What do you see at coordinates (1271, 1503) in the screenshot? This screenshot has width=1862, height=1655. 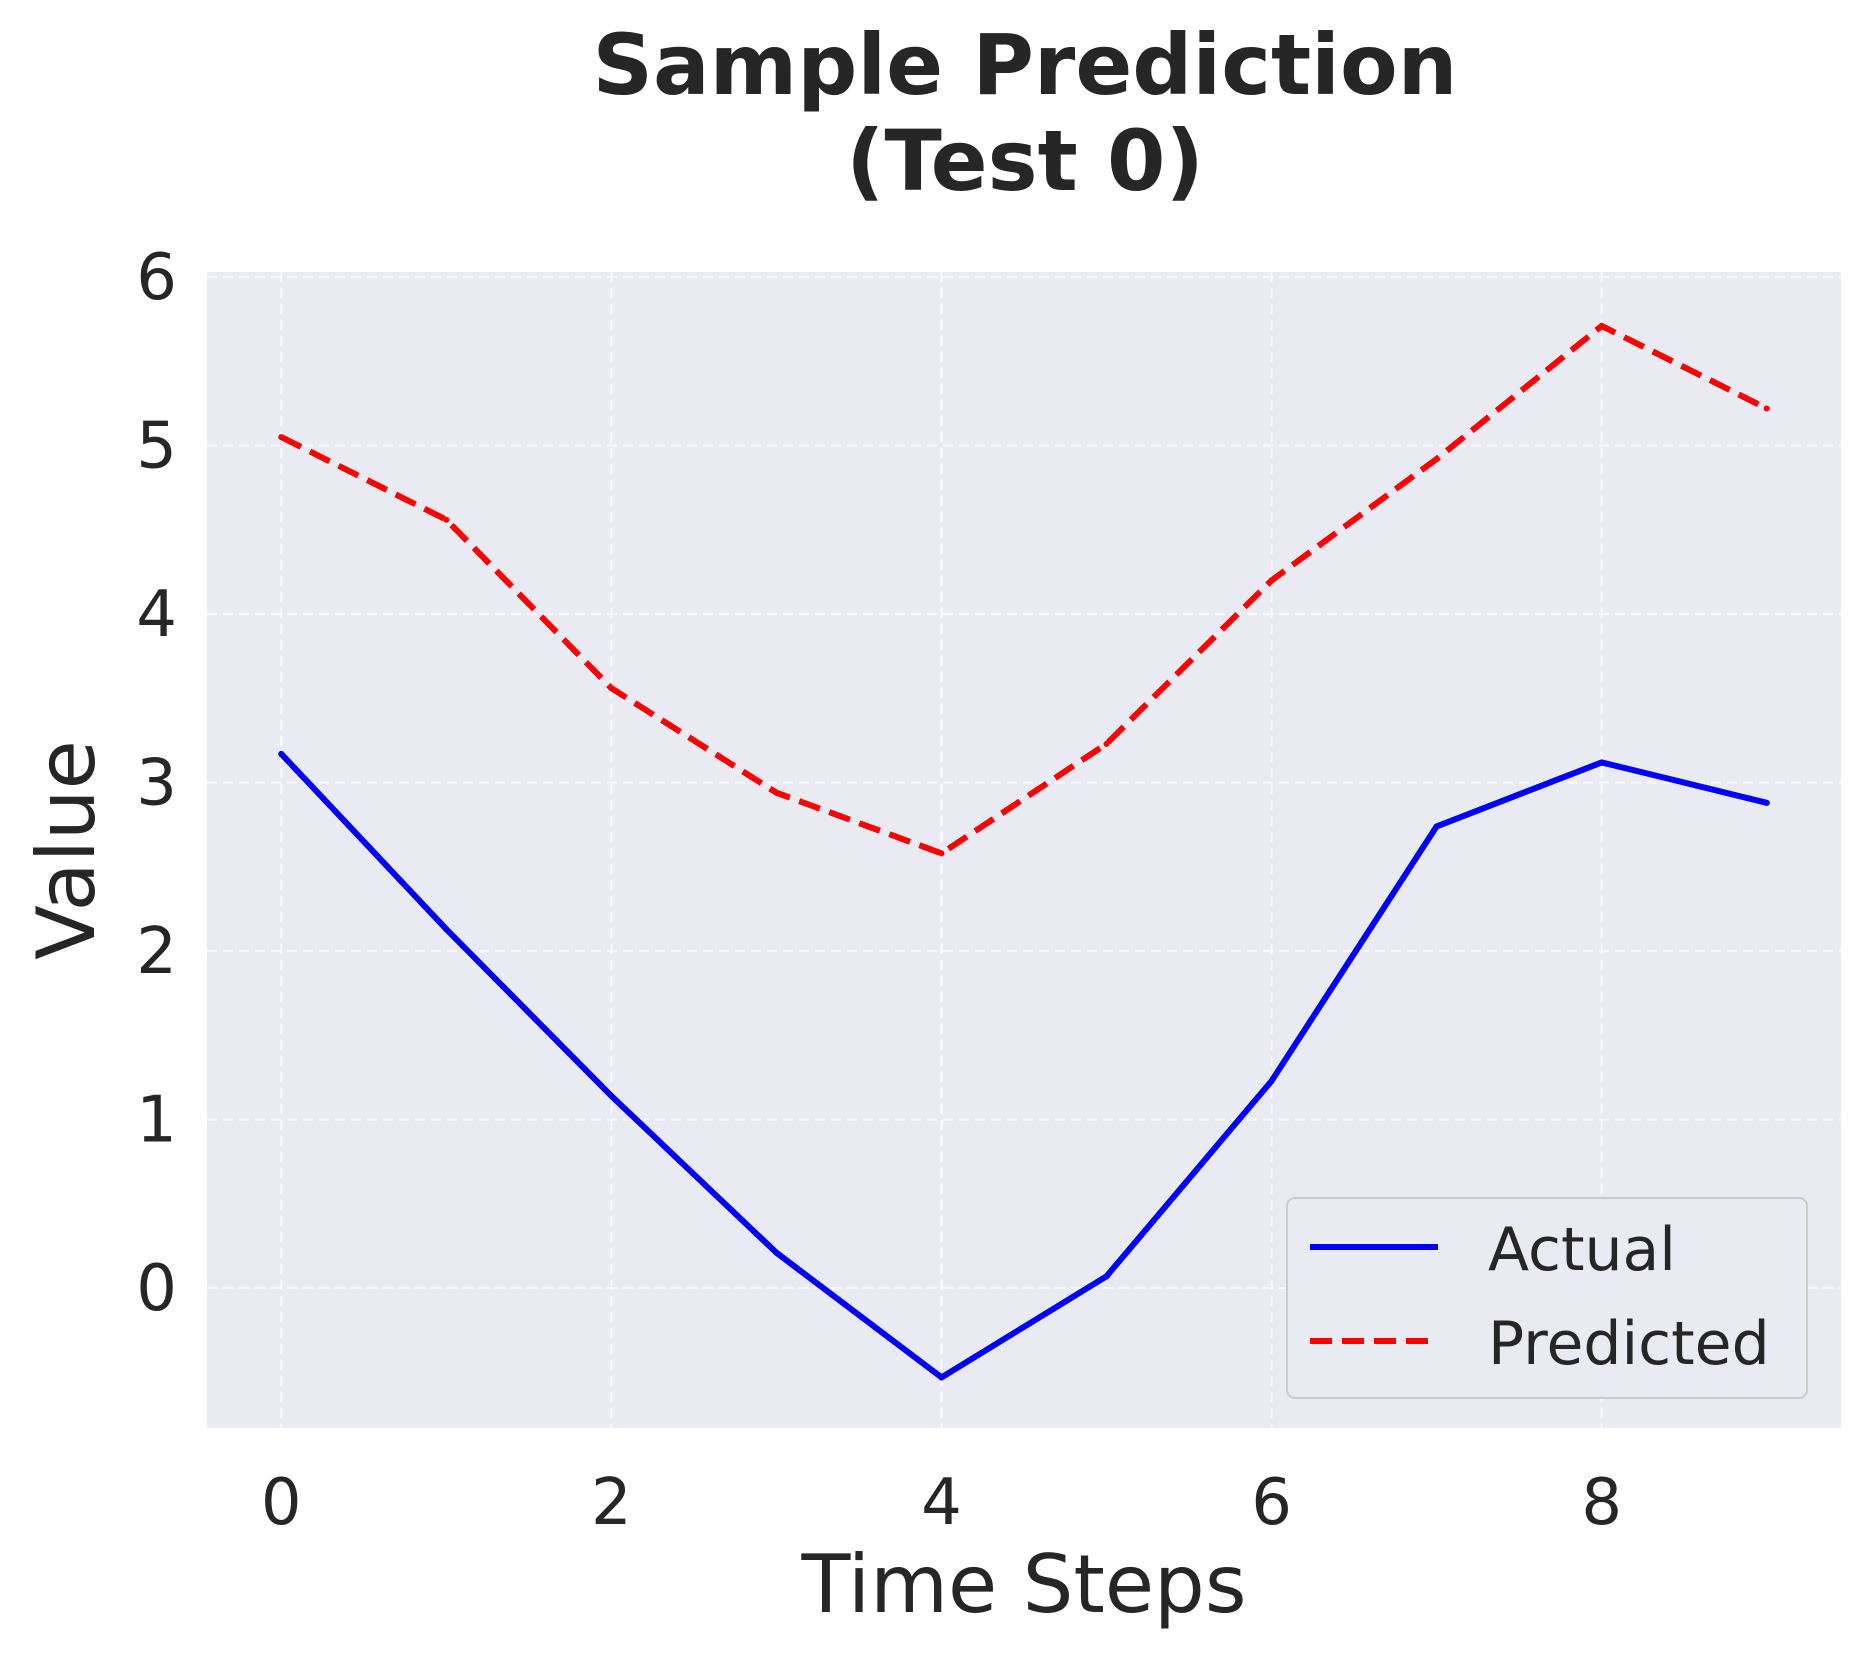 I see `x-tick-label: 6` at bounding box center [1271, 1503].